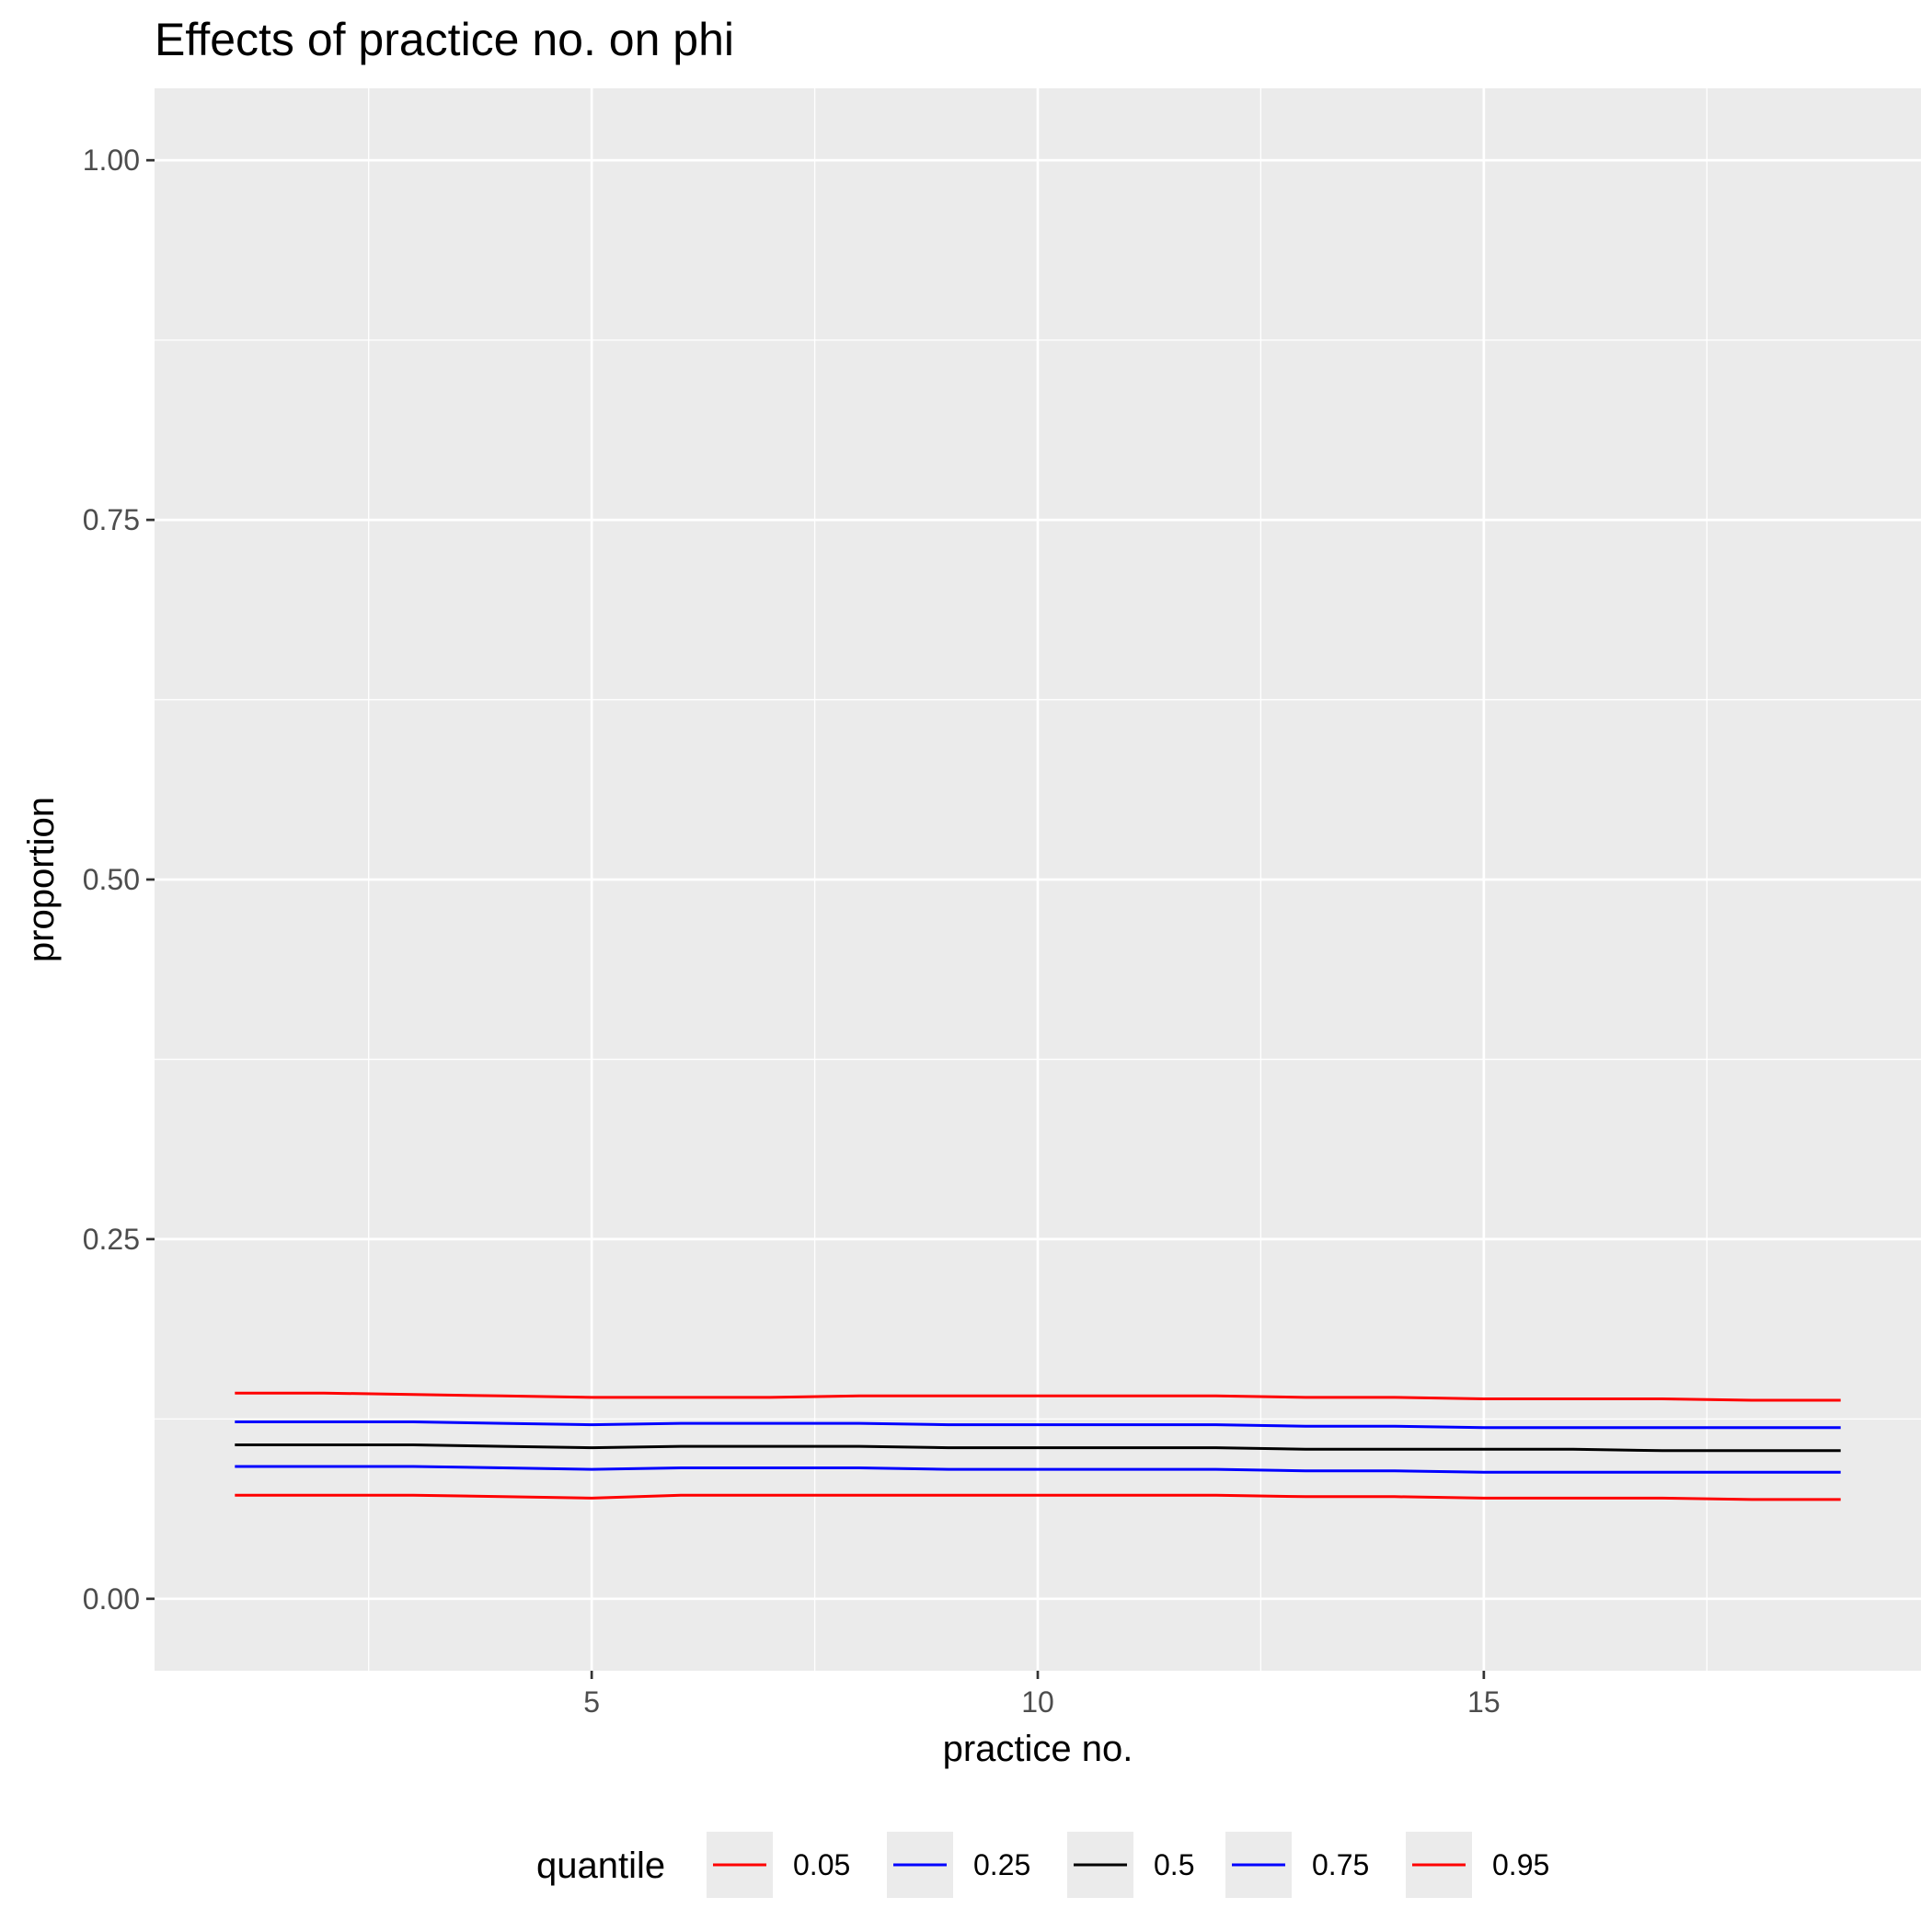 This screenshot has width=1932, height=1932. I want to click on y-tick-label: 0.00, so click(111, 1599).